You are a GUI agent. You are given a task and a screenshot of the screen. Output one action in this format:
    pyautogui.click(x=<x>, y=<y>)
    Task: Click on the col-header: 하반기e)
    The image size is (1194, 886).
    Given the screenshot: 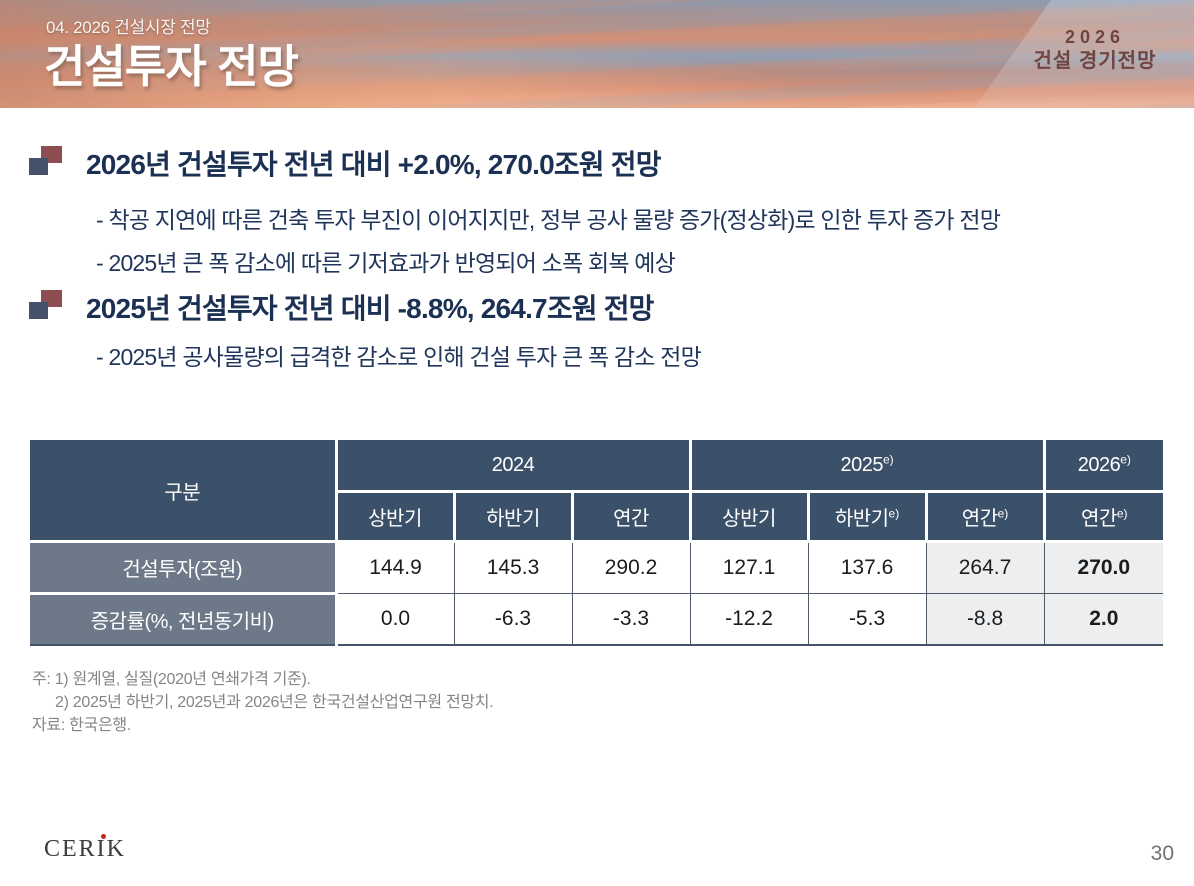 What is the action you would take?
    pyautogui.click(x=867, y=516)
    